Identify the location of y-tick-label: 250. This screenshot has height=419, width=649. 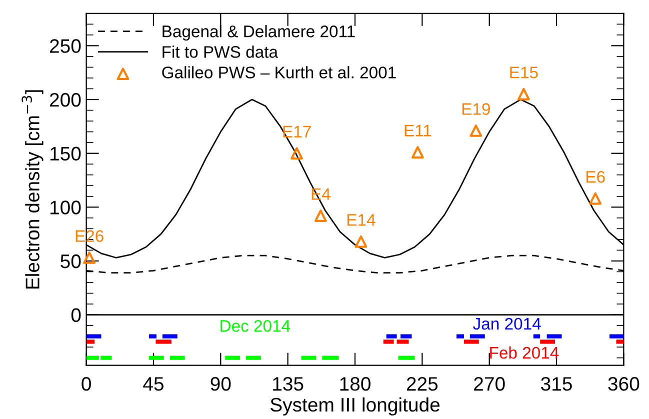
(65, 46).